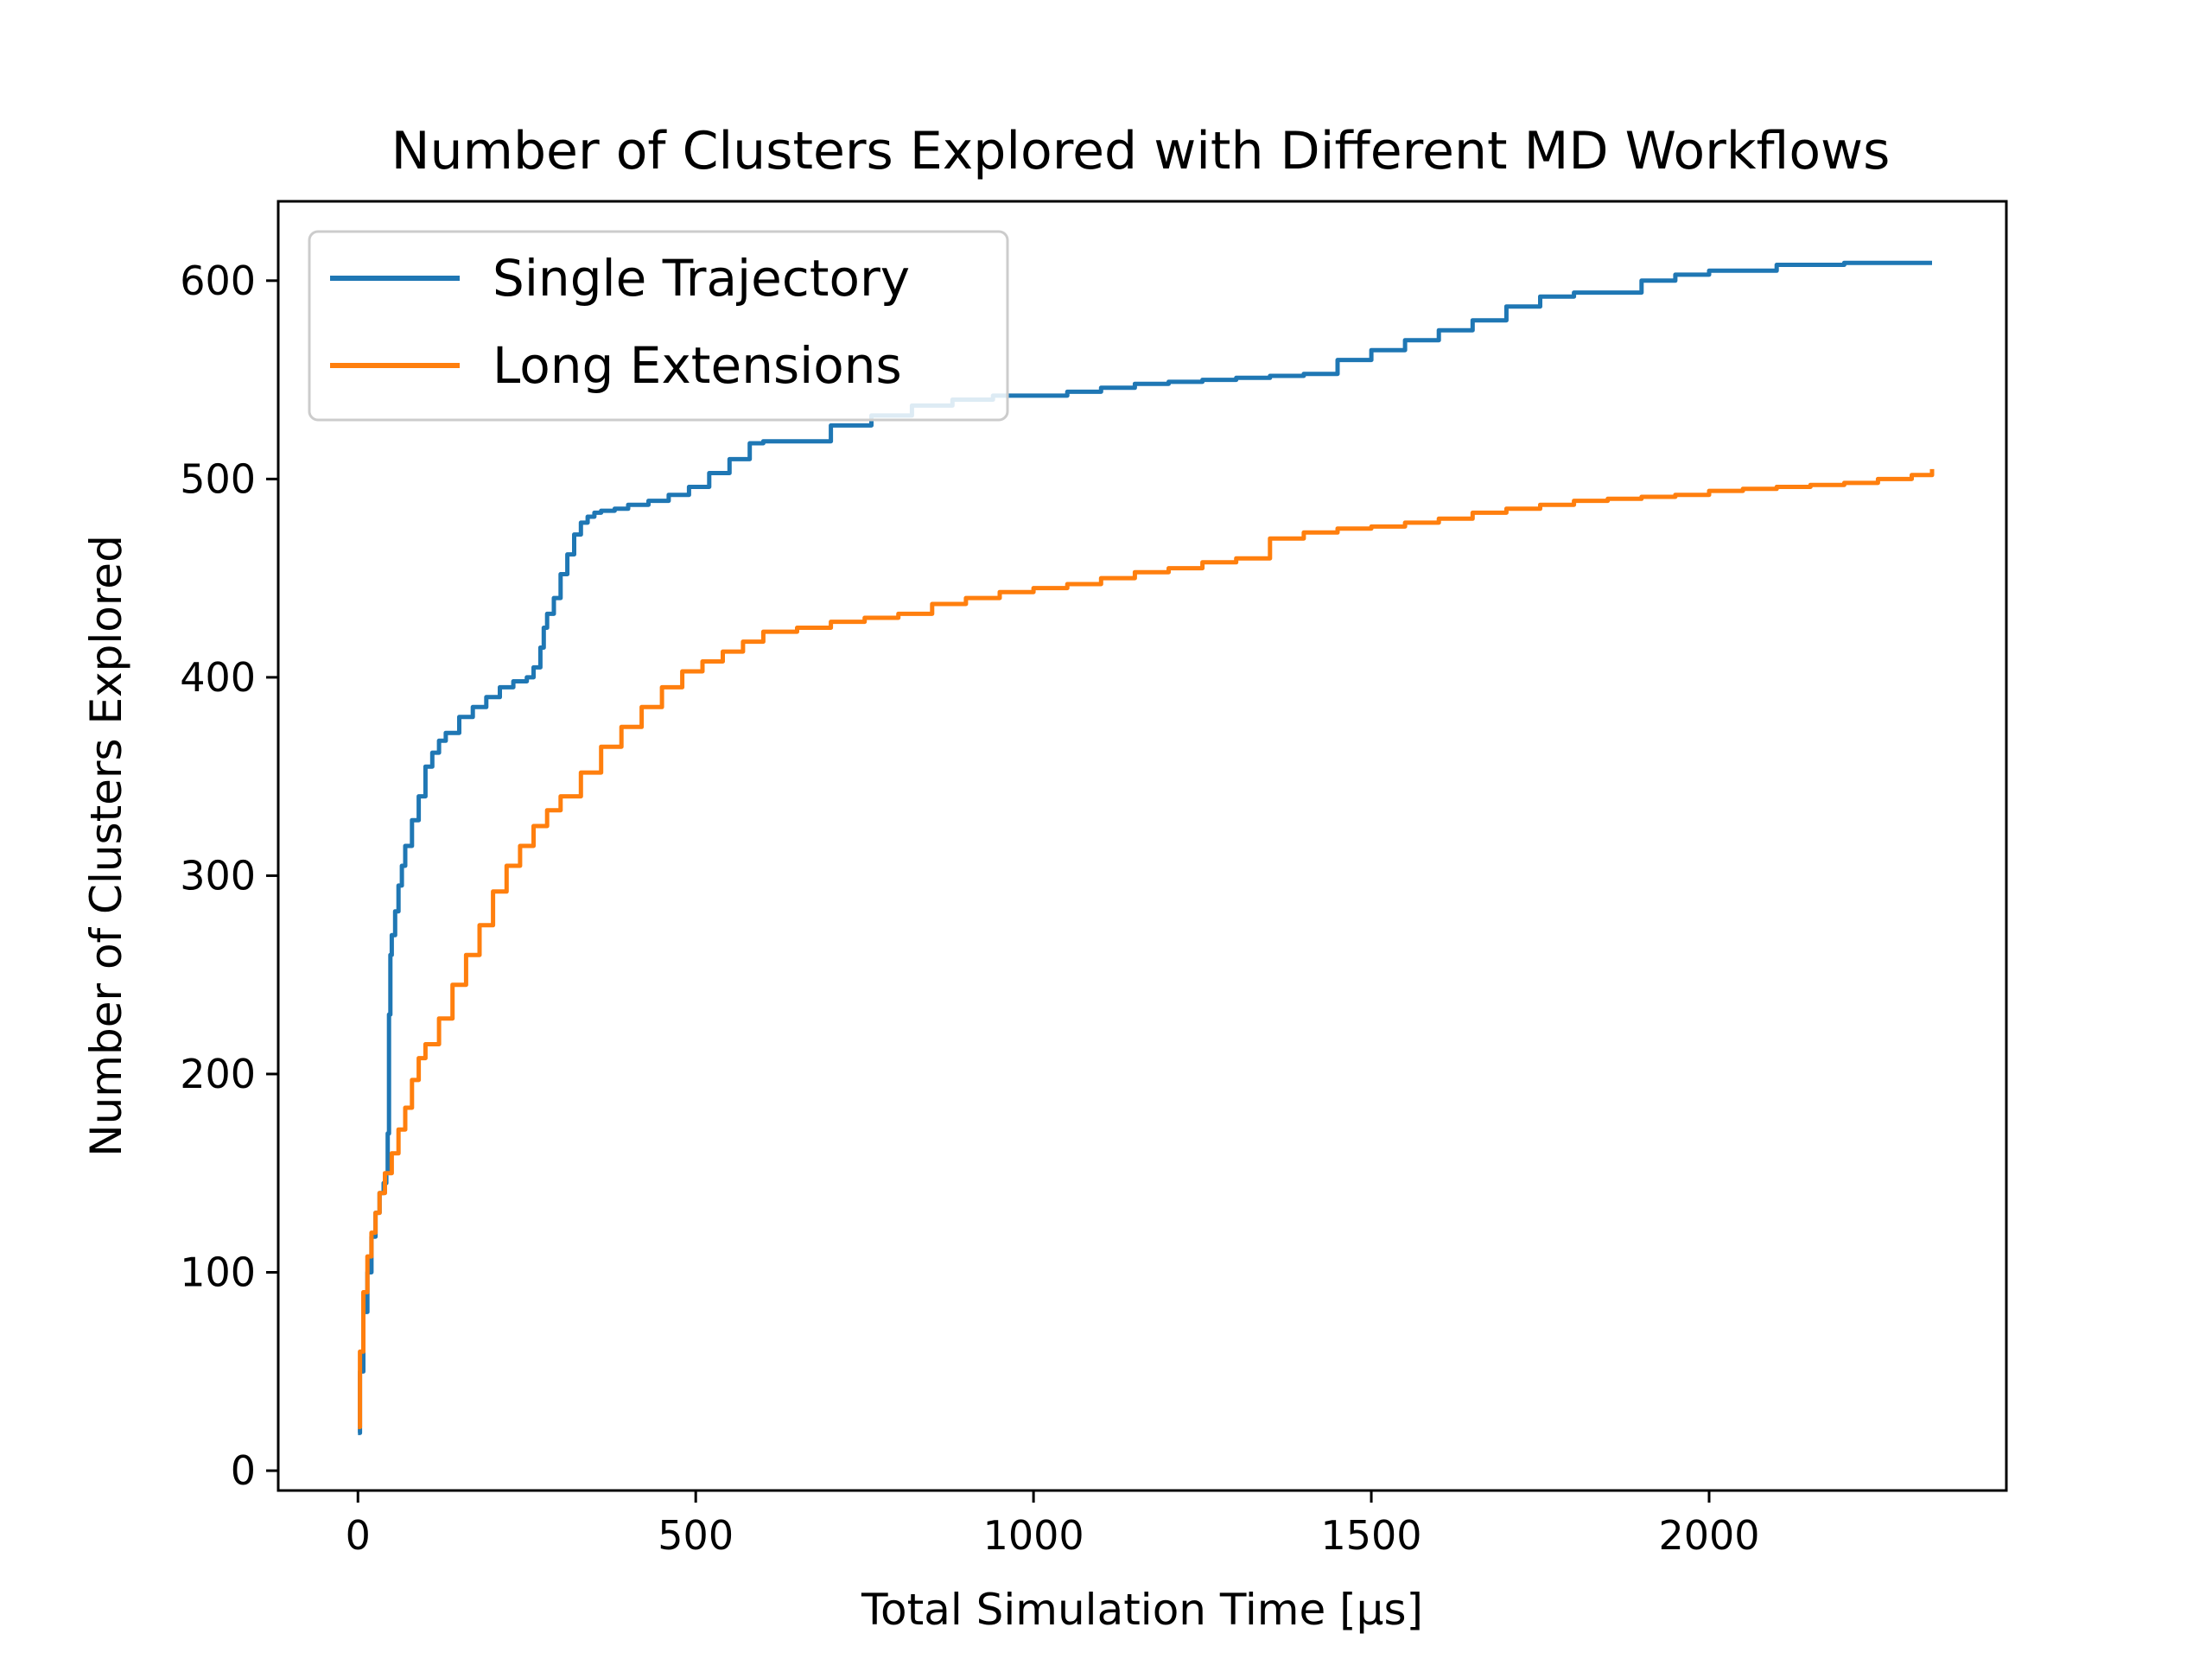 The image size is (2212, 1659). What do you see at coordinates (697, 365) in the screenshot?
I see `legend-label-long-extensions: Long Extensions` at bounding box center [697, 365].